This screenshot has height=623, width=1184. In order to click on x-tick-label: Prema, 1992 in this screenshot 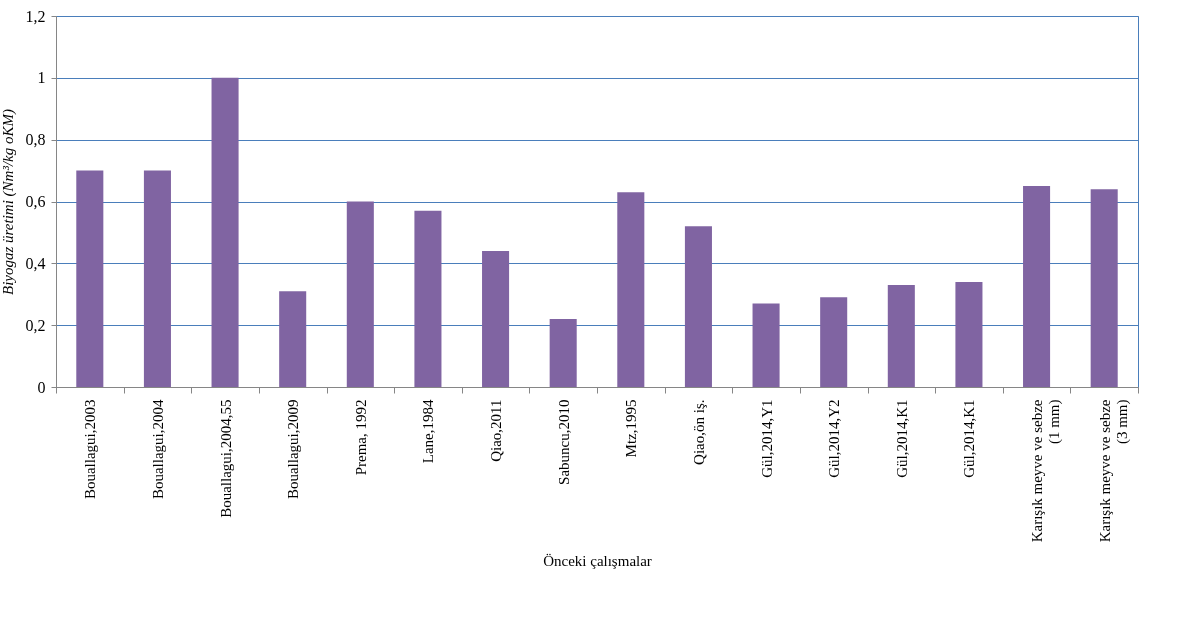, I will do `click(360, 437)`.